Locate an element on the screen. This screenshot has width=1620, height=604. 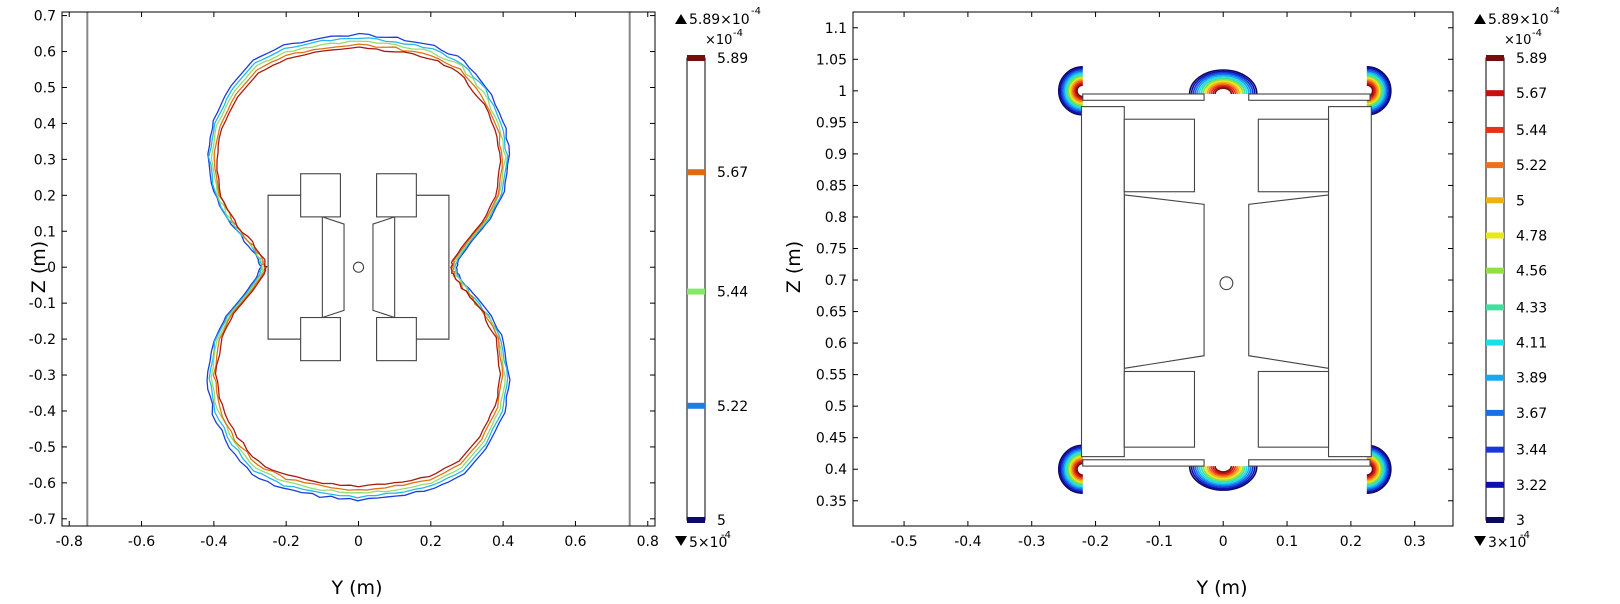
y-tick-label: 0.65 is located at coordinates (831, 313).